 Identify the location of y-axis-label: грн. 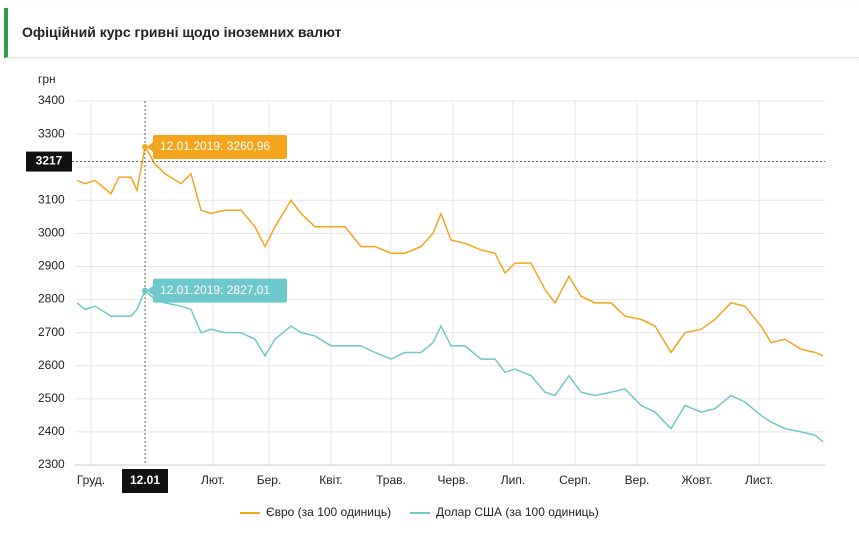
(47, 79).